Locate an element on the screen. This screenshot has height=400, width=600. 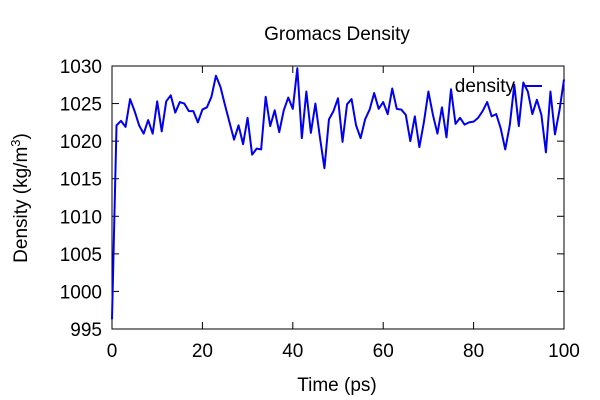
x-tick-label: 0 is located at coordinates (112, 351).